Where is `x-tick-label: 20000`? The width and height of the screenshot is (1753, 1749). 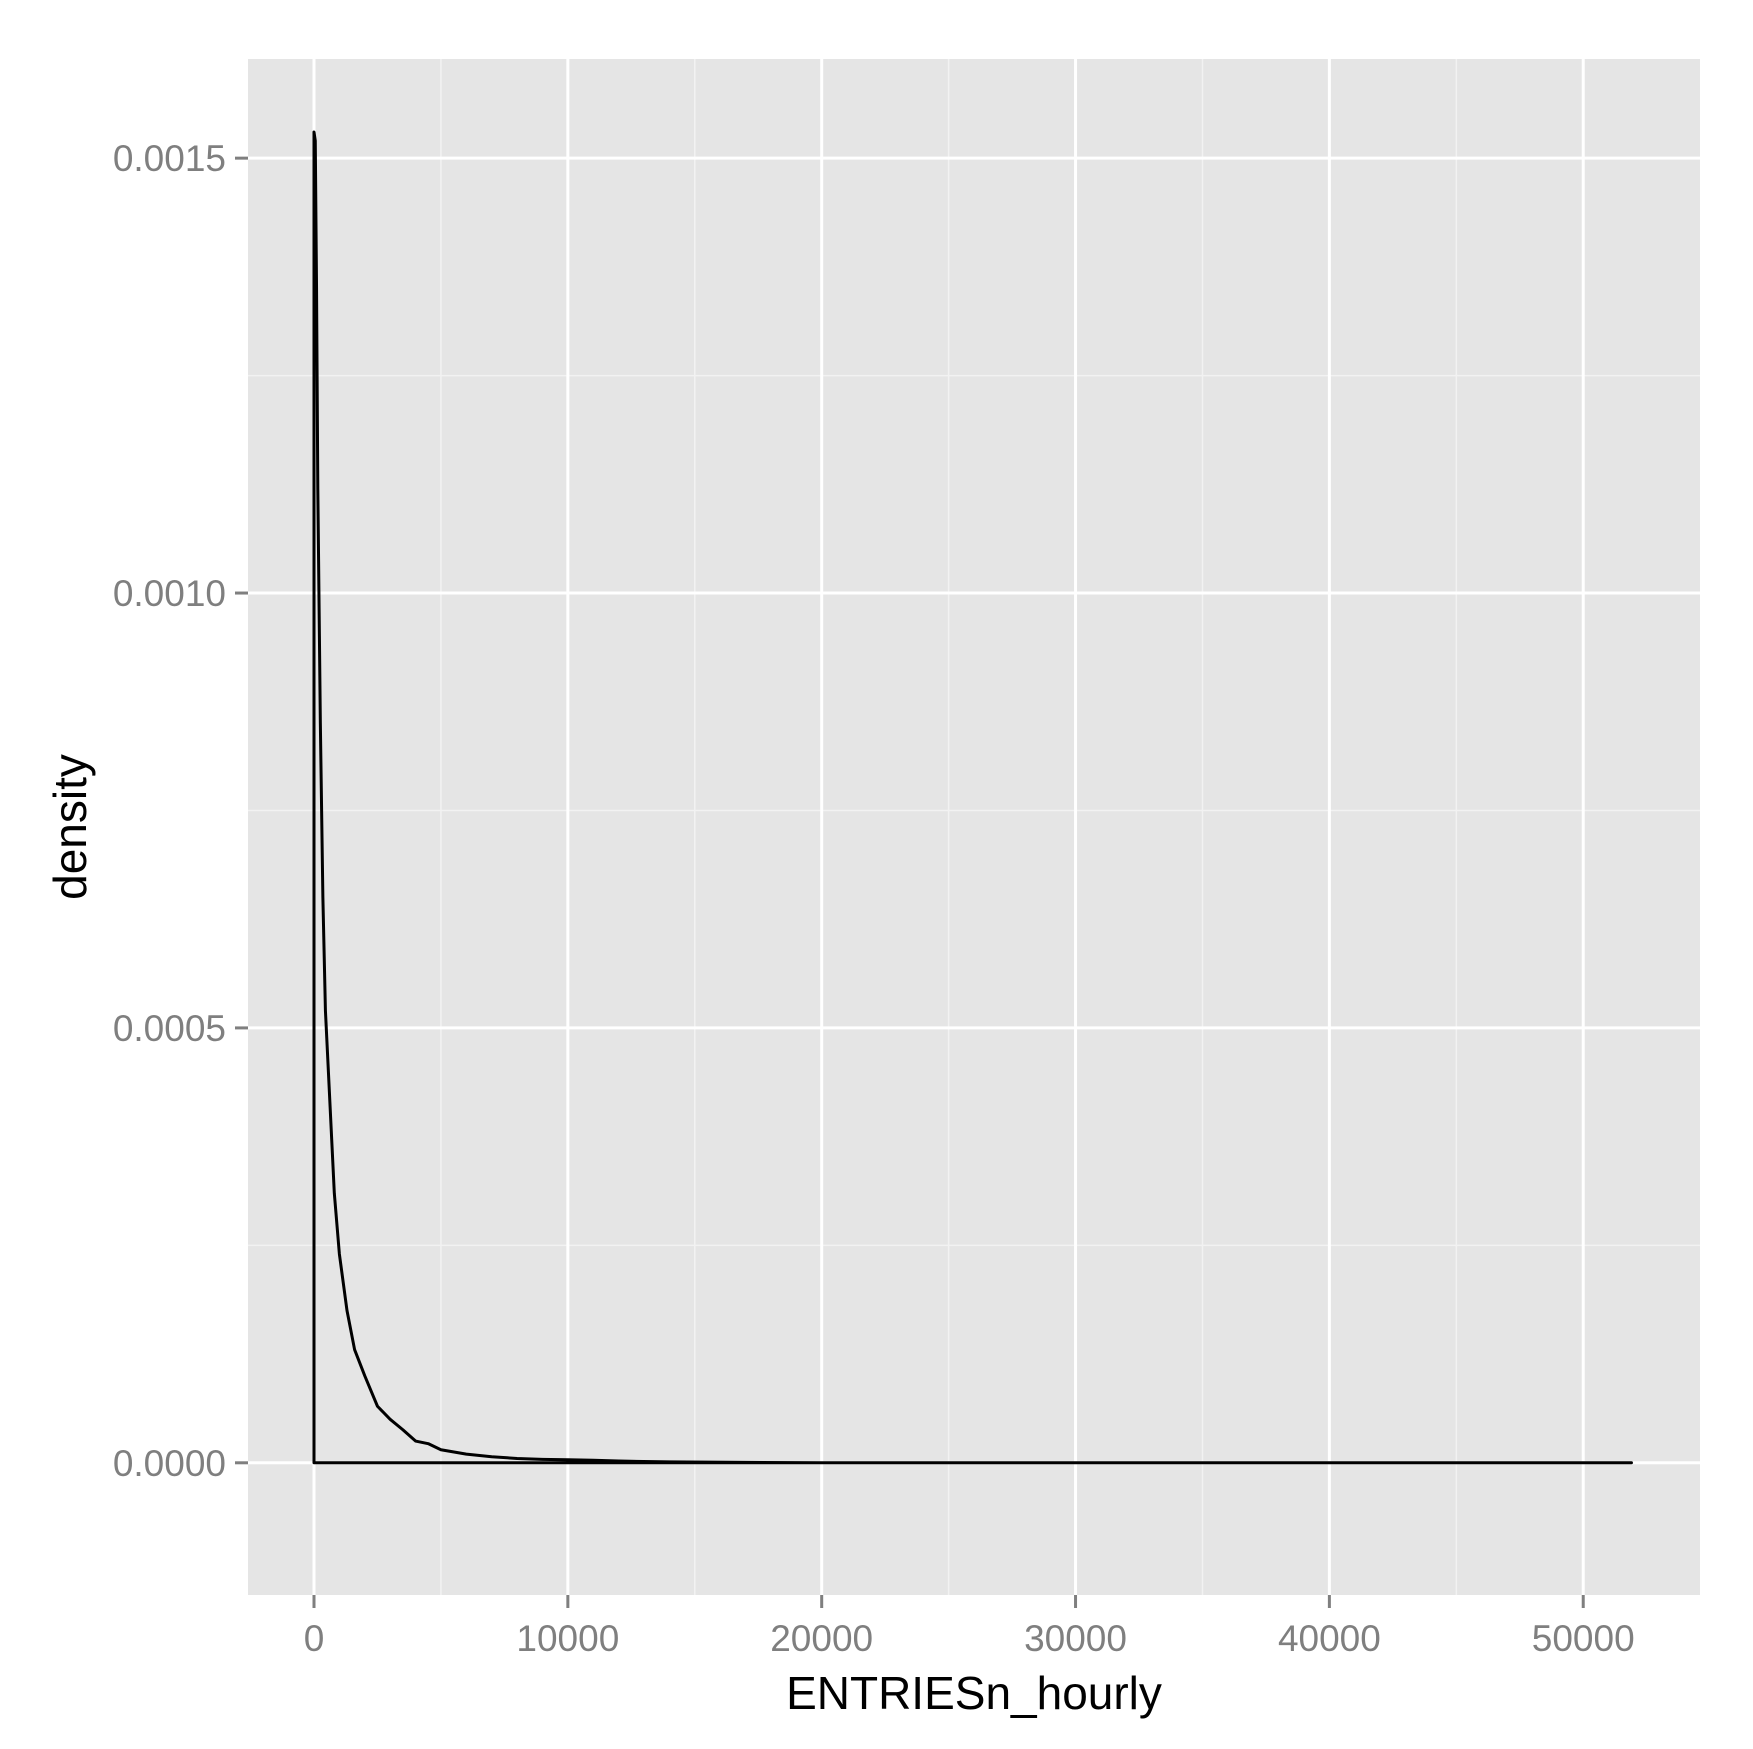
x-tick-label: 20000 is located at coordinates (821, 1638).